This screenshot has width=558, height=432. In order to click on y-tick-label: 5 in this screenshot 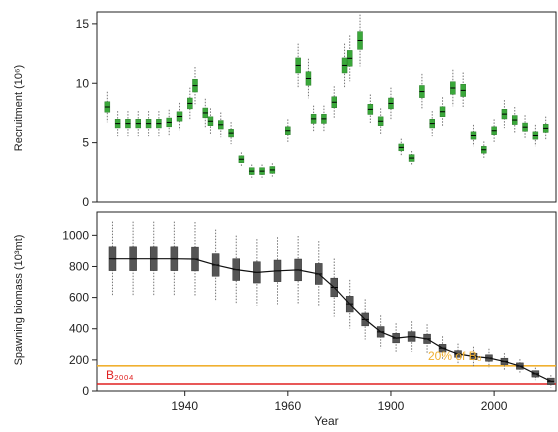, I will do `click(85, 143)`.